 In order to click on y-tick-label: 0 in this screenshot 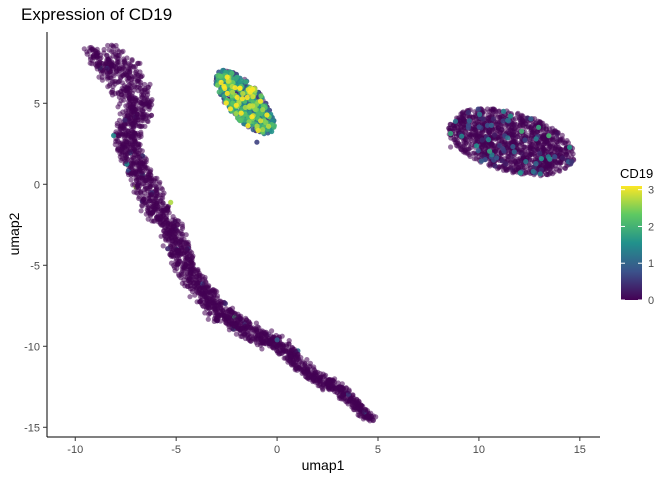, I will do `click(37, 185)`.